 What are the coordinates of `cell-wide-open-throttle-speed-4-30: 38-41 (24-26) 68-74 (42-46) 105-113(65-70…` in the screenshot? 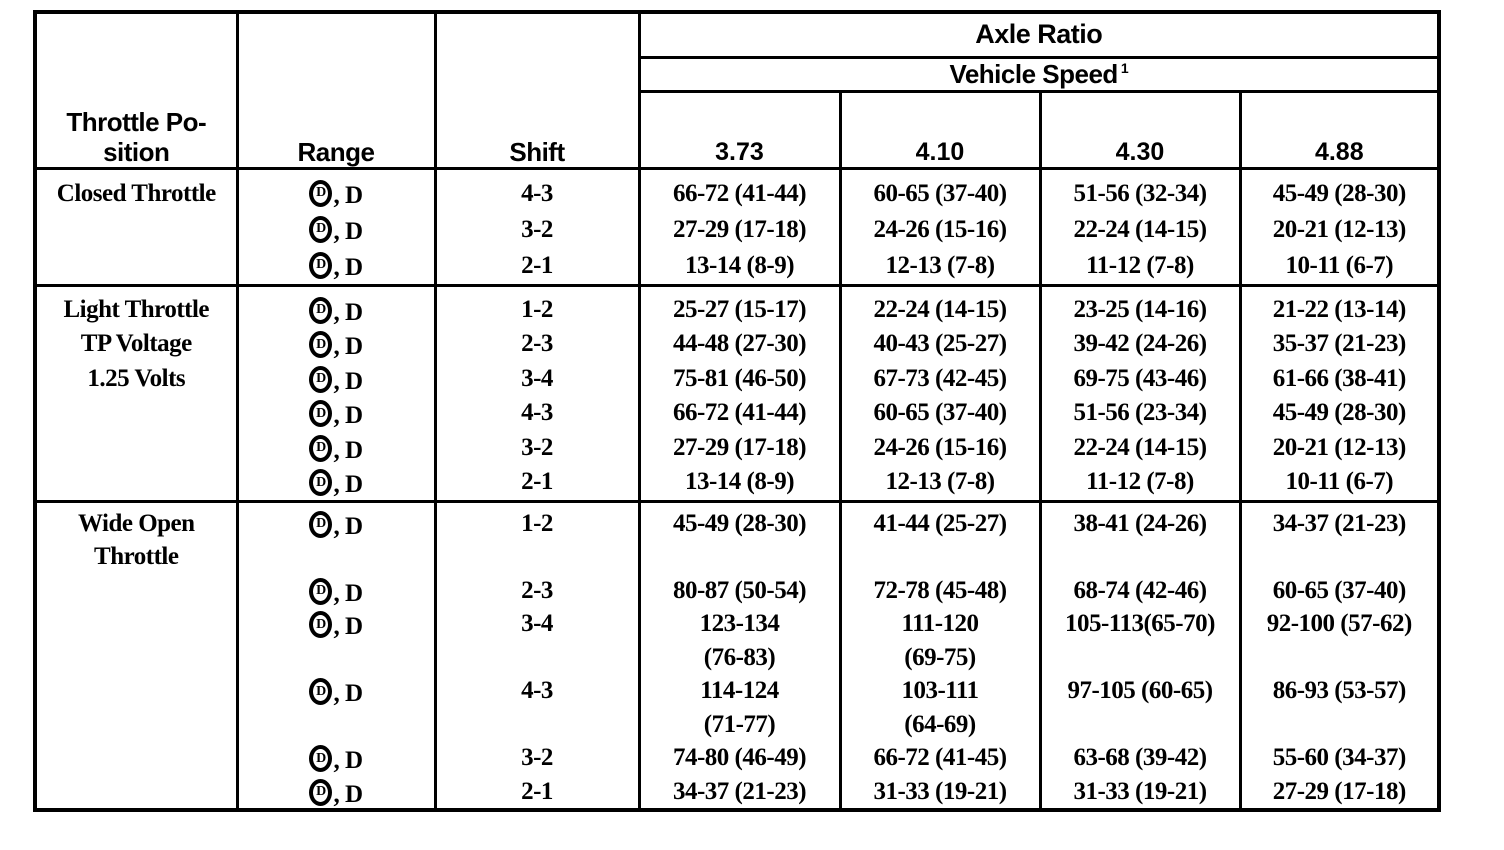 It's located at (1140, 655).